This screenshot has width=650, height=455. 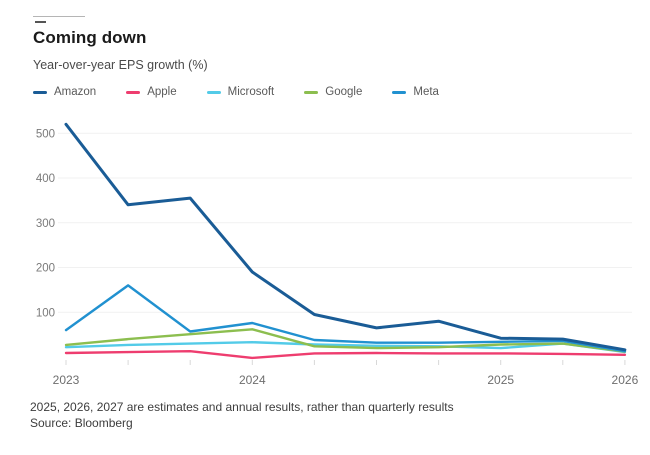 I want to click on chart-source: Source: Bloomberg, so click(x=81, y=423).